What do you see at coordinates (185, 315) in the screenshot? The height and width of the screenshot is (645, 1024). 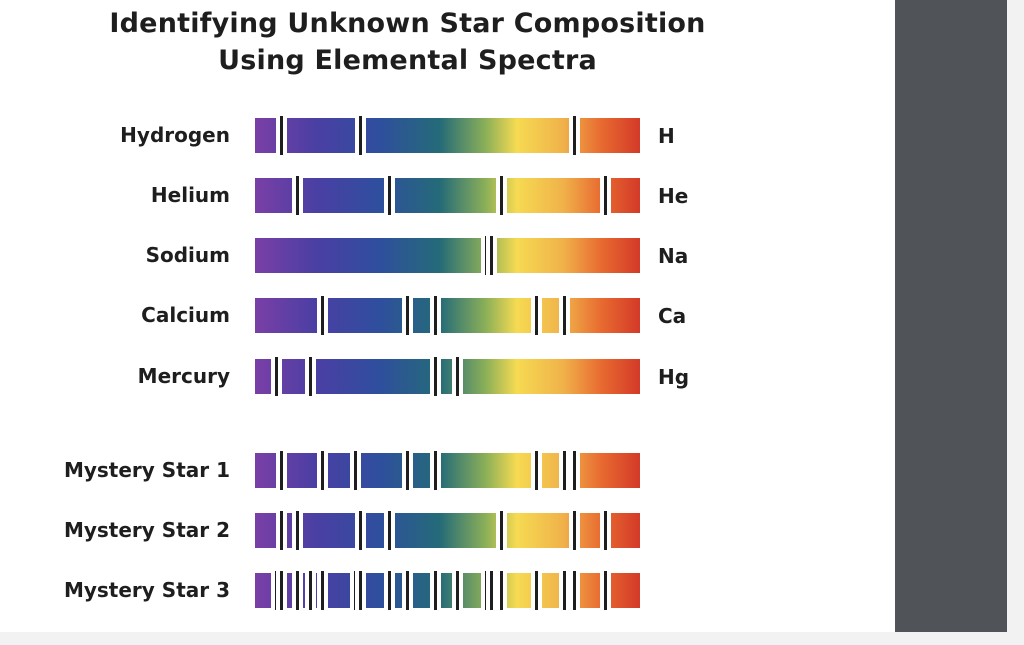 I see `element-name-calcium: Calcium` at bounding box center [185, 315].